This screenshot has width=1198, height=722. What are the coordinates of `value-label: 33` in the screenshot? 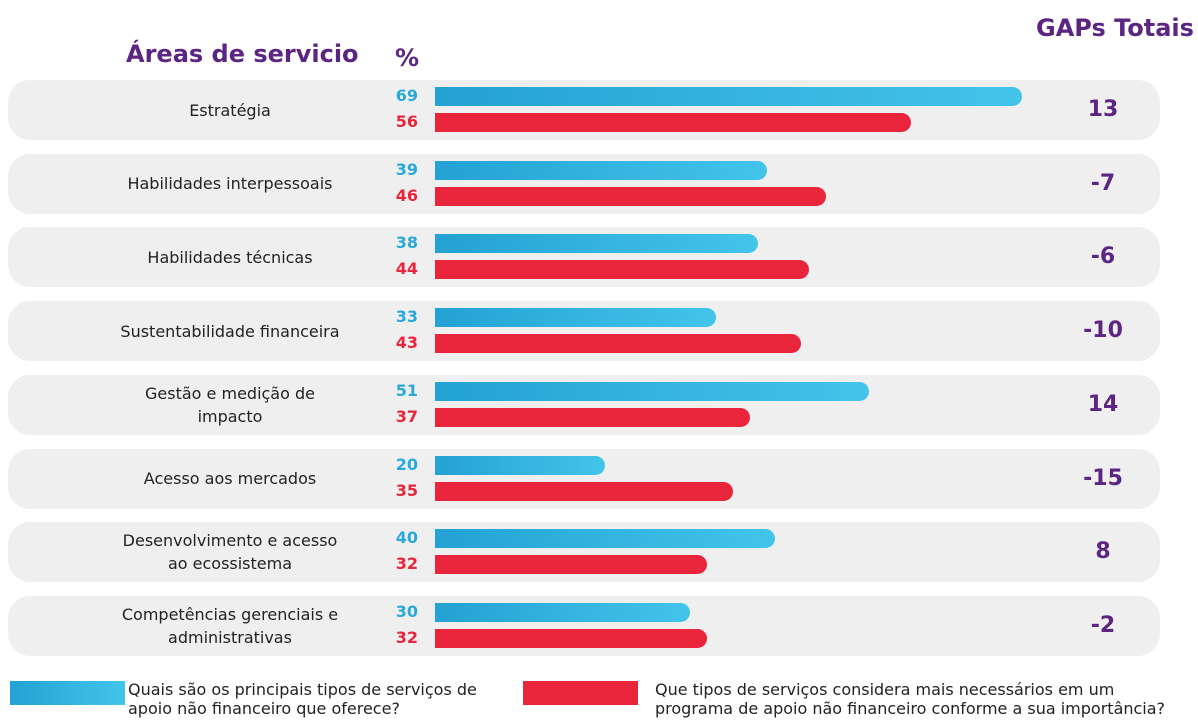 It's located at (406, 317).